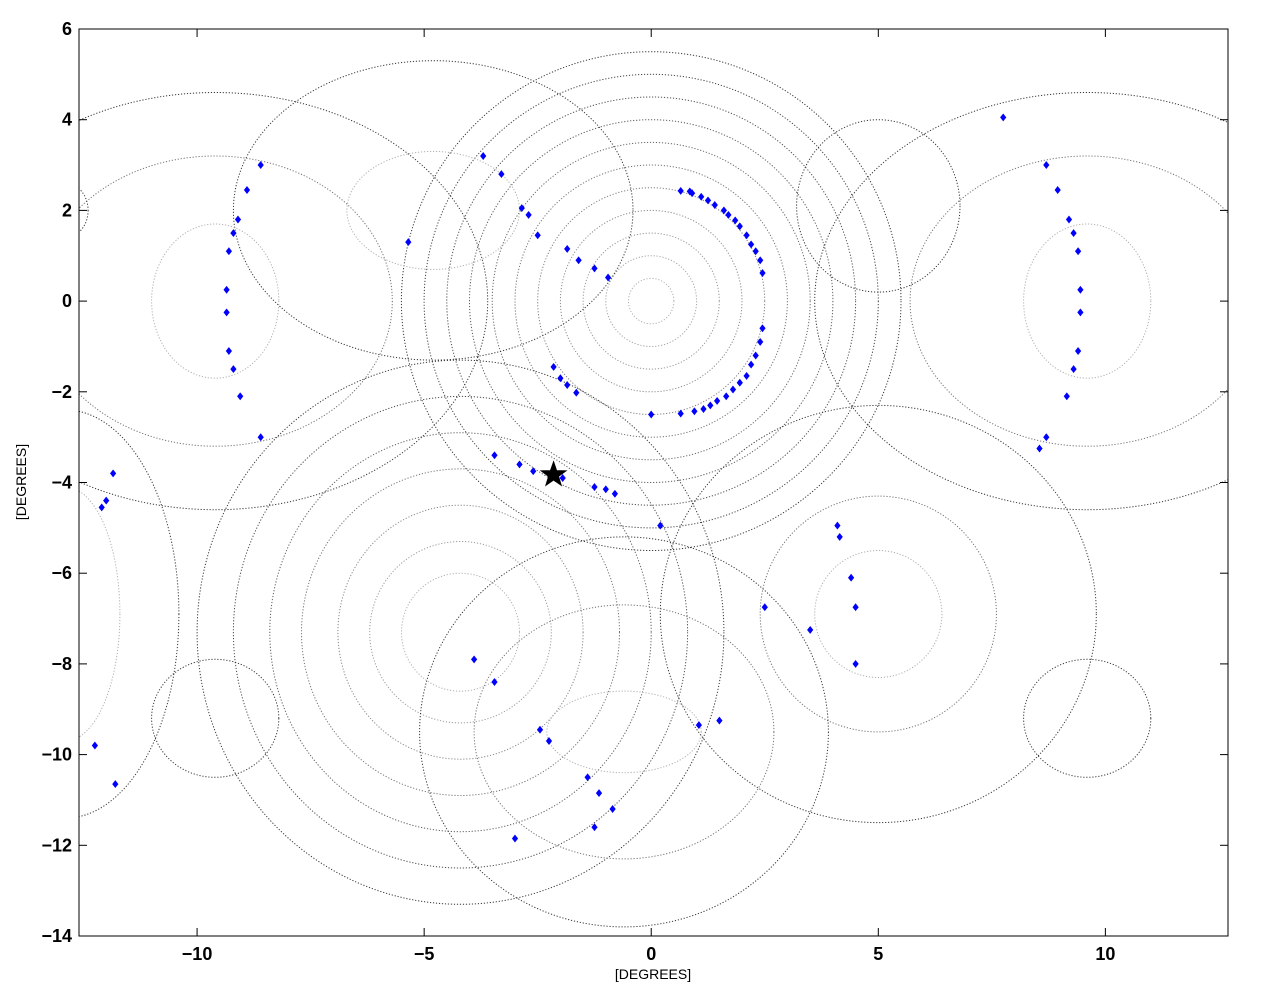 The height and width of the screenshot is (1001, 1265). What do you see at coordinates (21, 482) in the screenshot?
I see `y-axis-title: [DEGREES]` at bounding box center [21, 482].